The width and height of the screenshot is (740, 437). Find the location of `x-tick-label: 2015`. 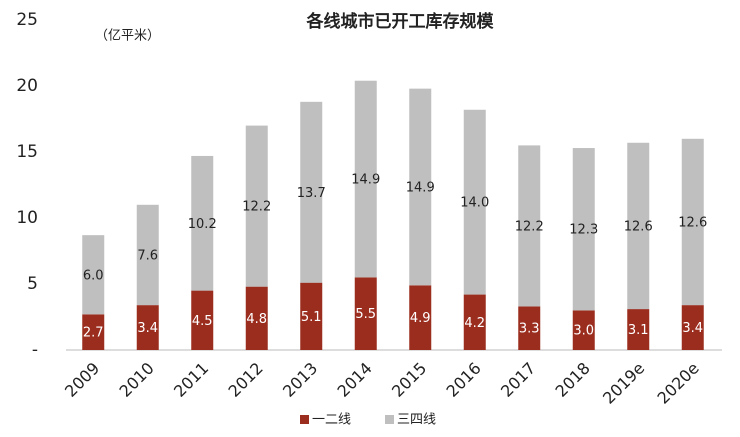

x-tick-label: 2015 is located at coordinates (409, 380).